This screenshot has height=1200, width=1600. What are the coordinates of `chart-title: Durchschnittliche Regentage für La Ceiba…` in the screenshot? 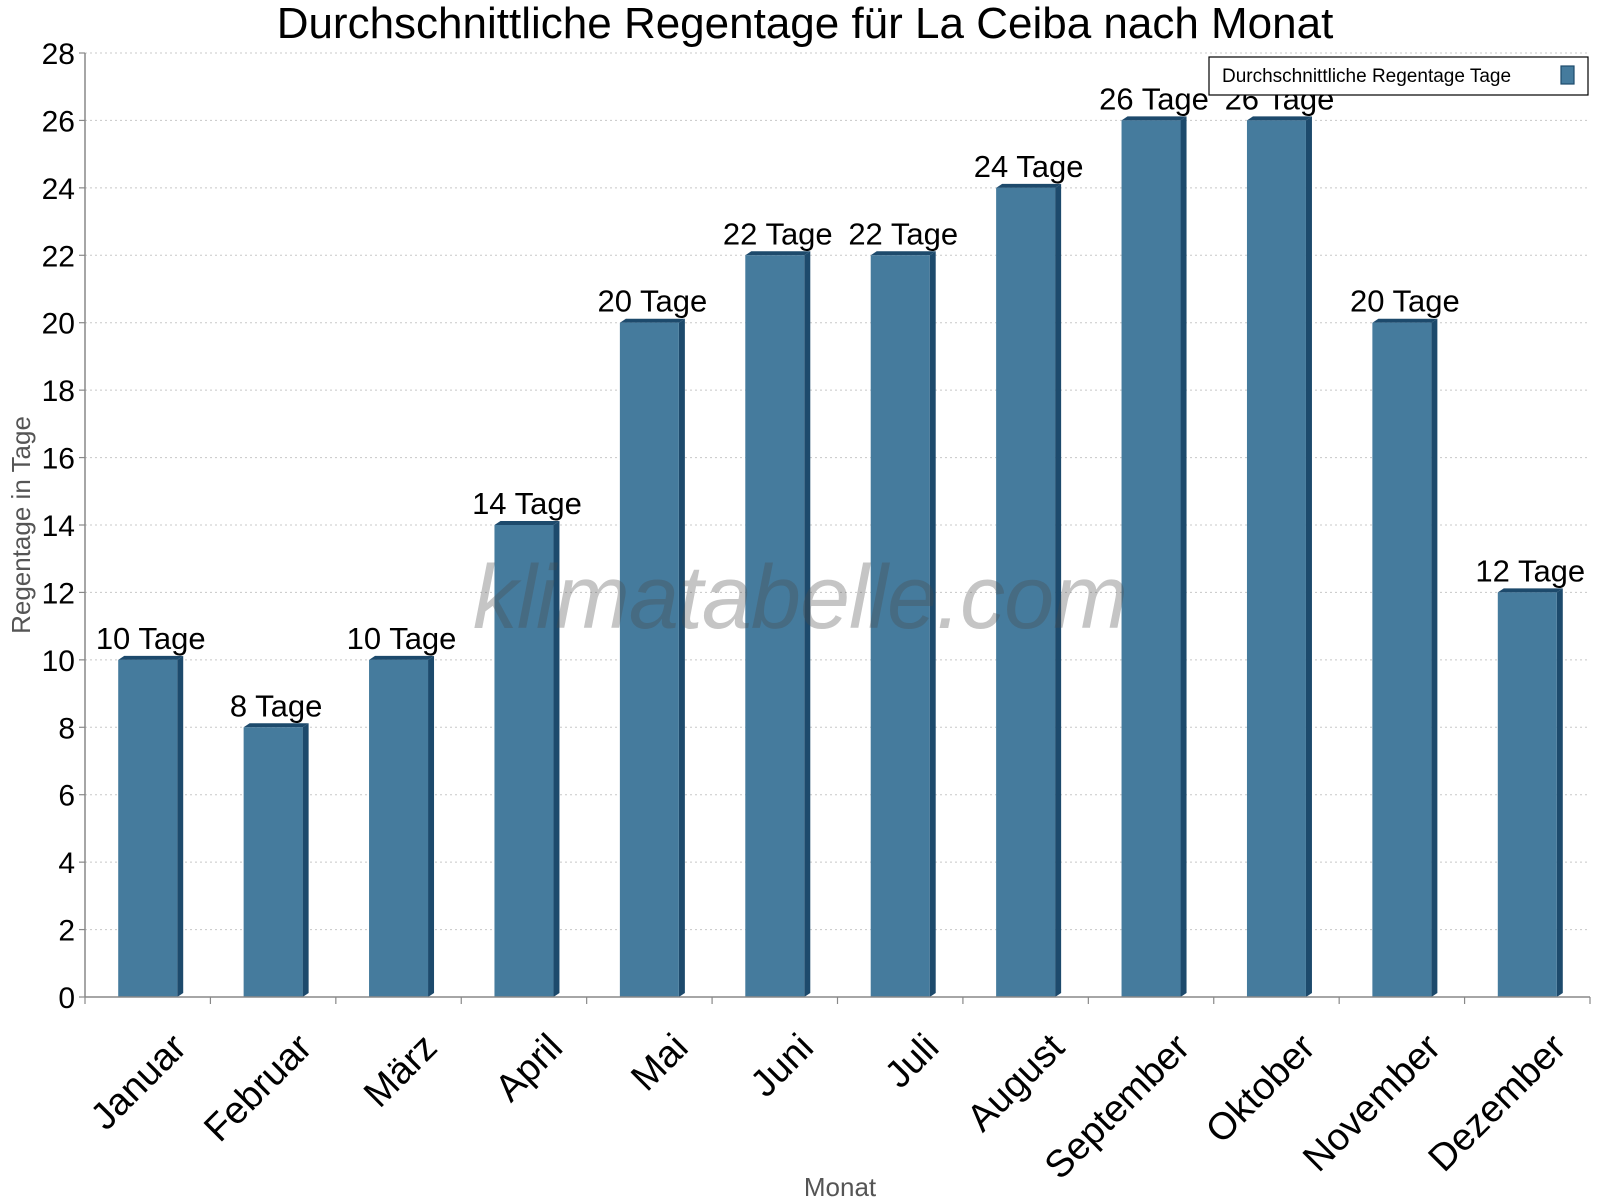 It's located at (805, 24).